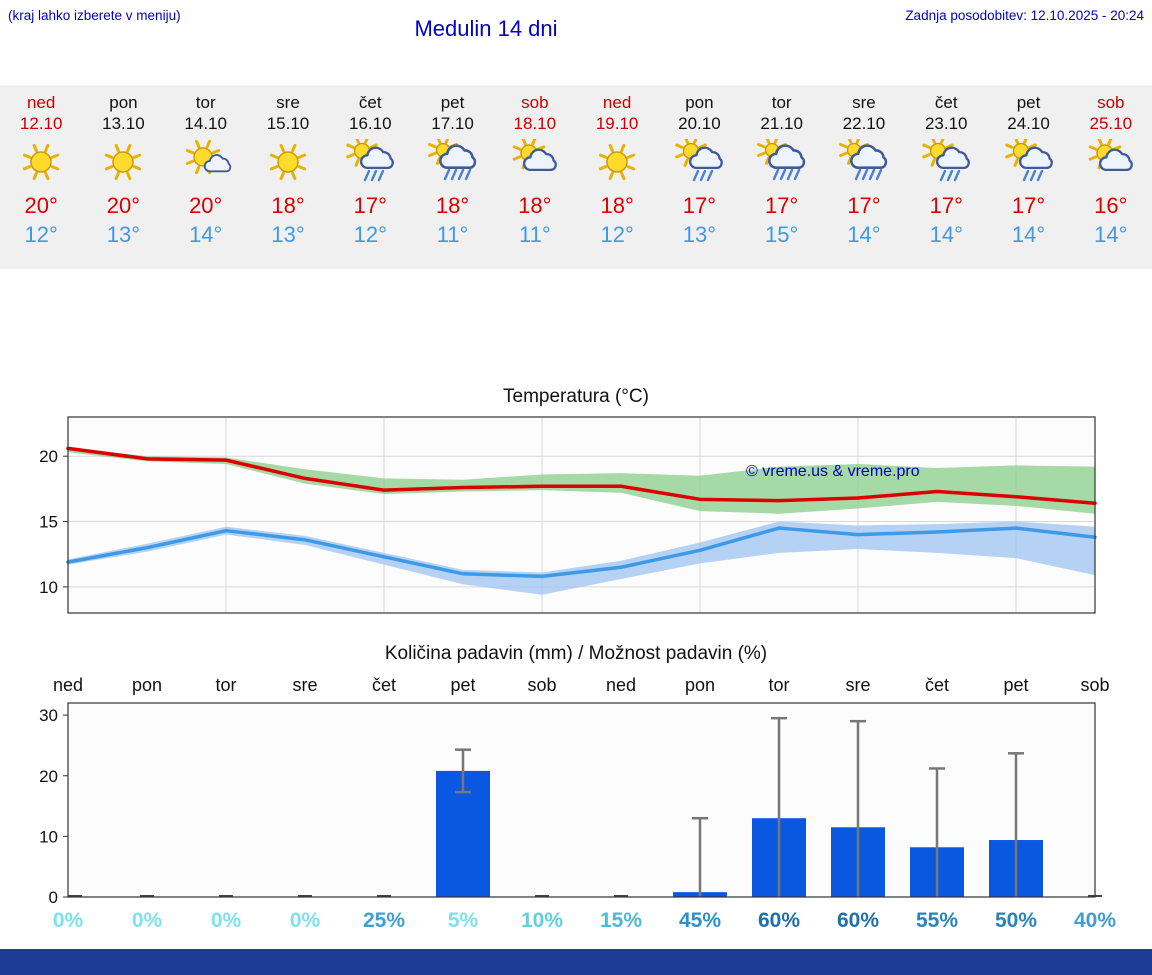  What do you see at coordinates (48, 587) in the screenshot?
I see `temp-ytick-label: 10` at bounding box center [48, 587].